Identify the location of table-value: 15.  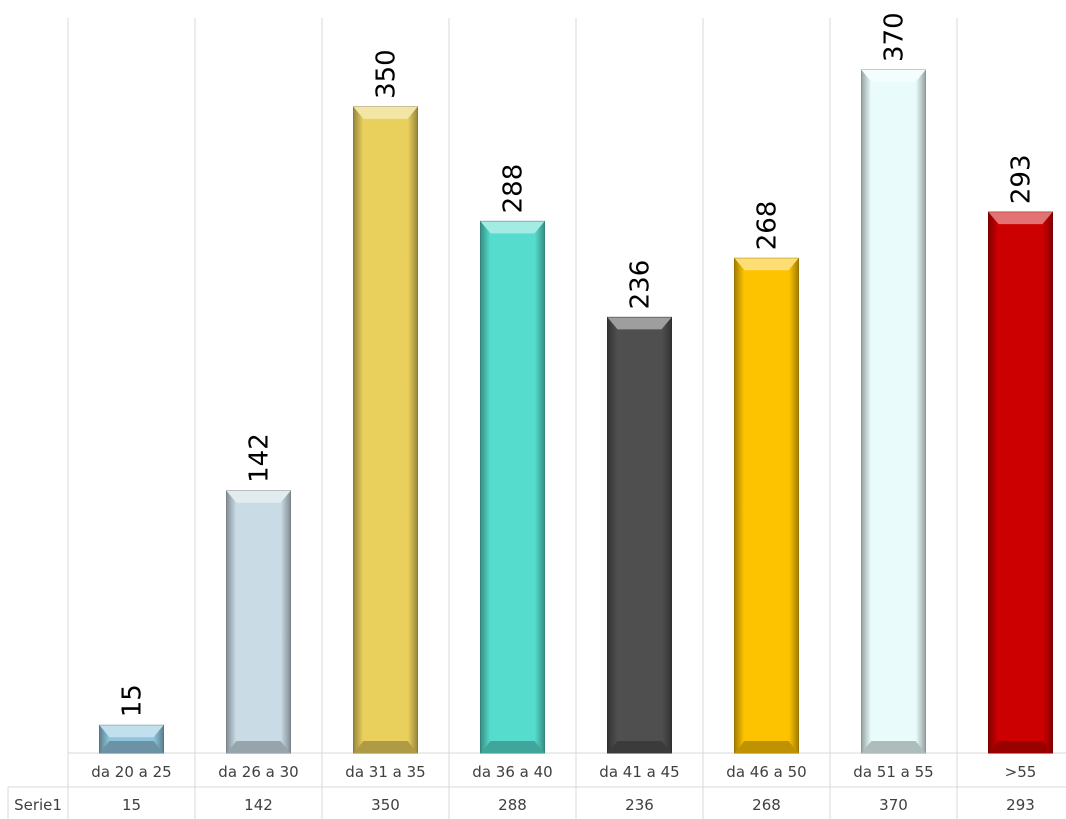
(131, 805).